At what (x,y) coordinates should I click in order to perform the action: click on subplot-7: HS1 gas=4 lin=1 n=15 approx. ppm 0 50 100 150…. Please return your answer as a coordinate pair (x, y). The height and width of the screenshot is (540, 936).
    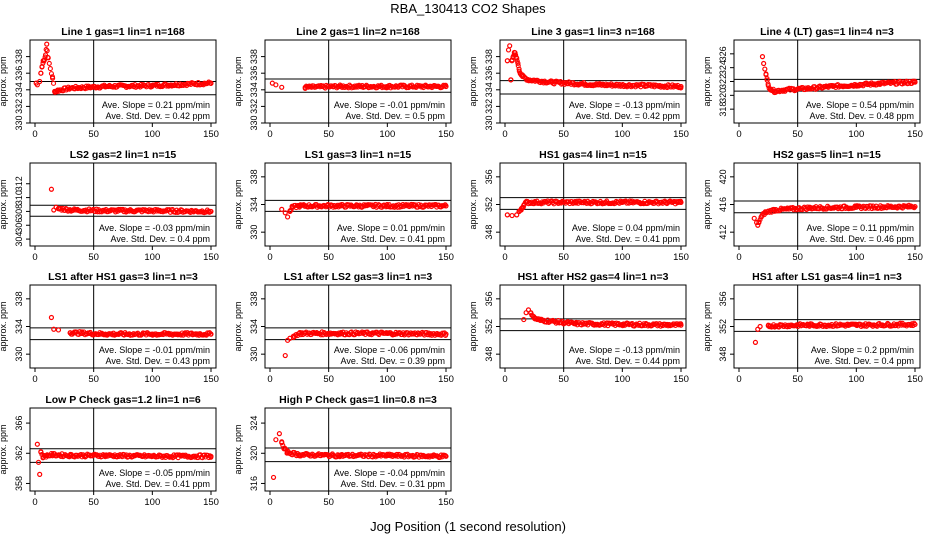
    Looking at the image, I should click on (578, 206).